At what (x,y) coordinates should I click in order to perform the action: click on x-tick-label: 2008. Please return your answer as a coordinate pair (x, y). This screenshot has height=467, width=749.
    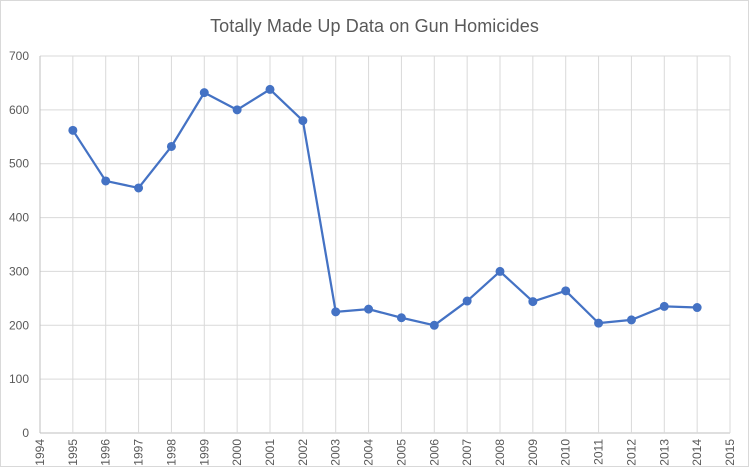
    Looking at the image, I should click on (500, 452).